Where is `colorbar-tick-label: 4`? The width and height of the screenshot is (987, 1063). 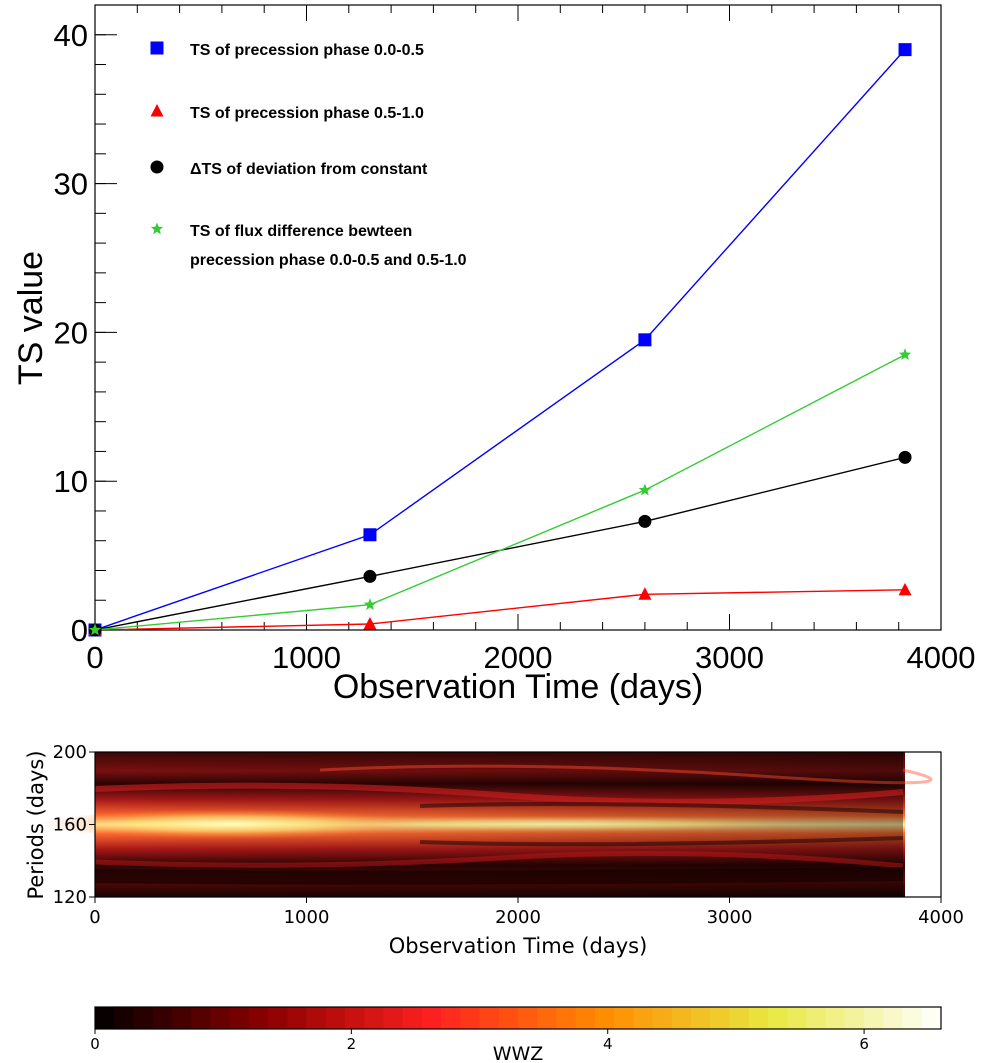 colorbar-tick-label: 4 is located at coordinates (608, 1044).